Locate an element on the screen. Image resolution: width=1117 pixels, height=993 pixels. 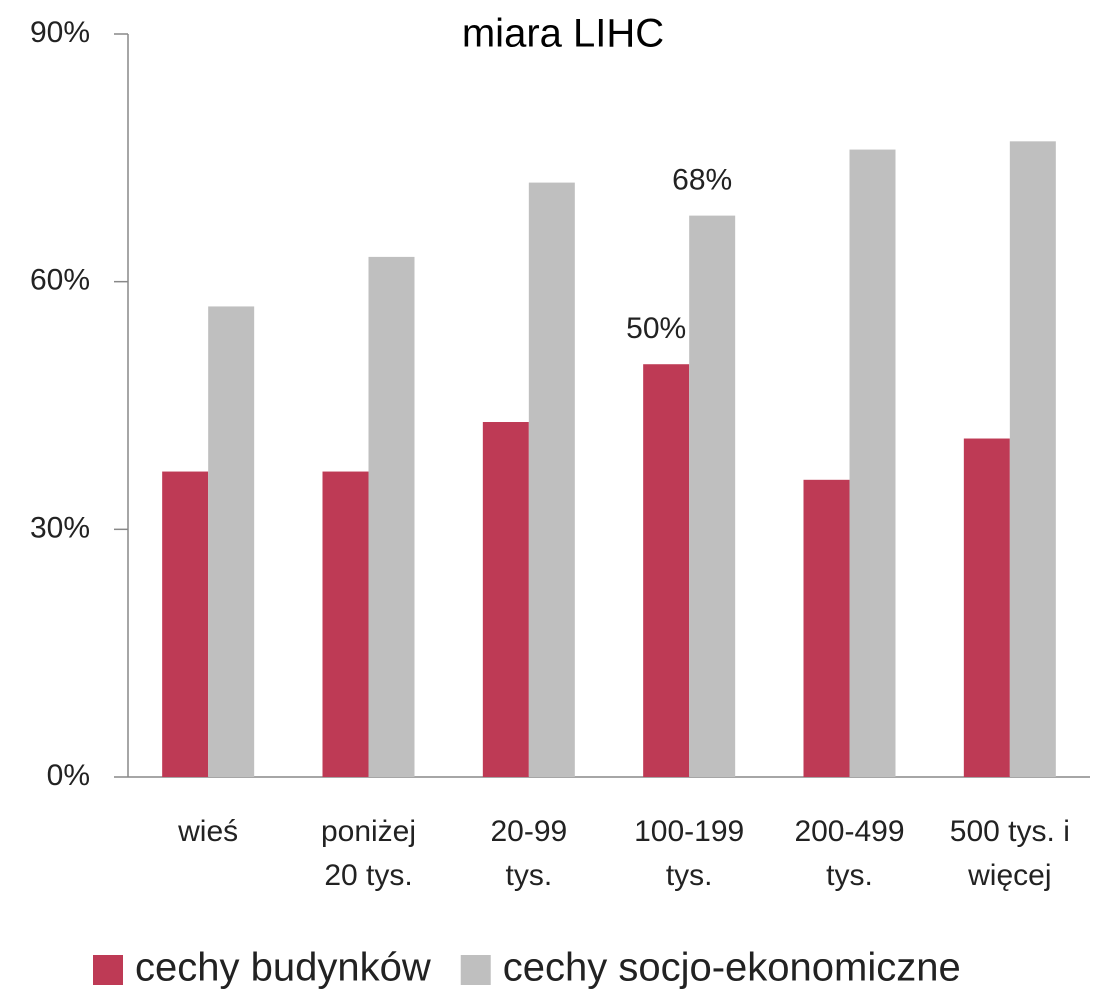
y-tick-label: 90% is located at coordinates (60, 32).